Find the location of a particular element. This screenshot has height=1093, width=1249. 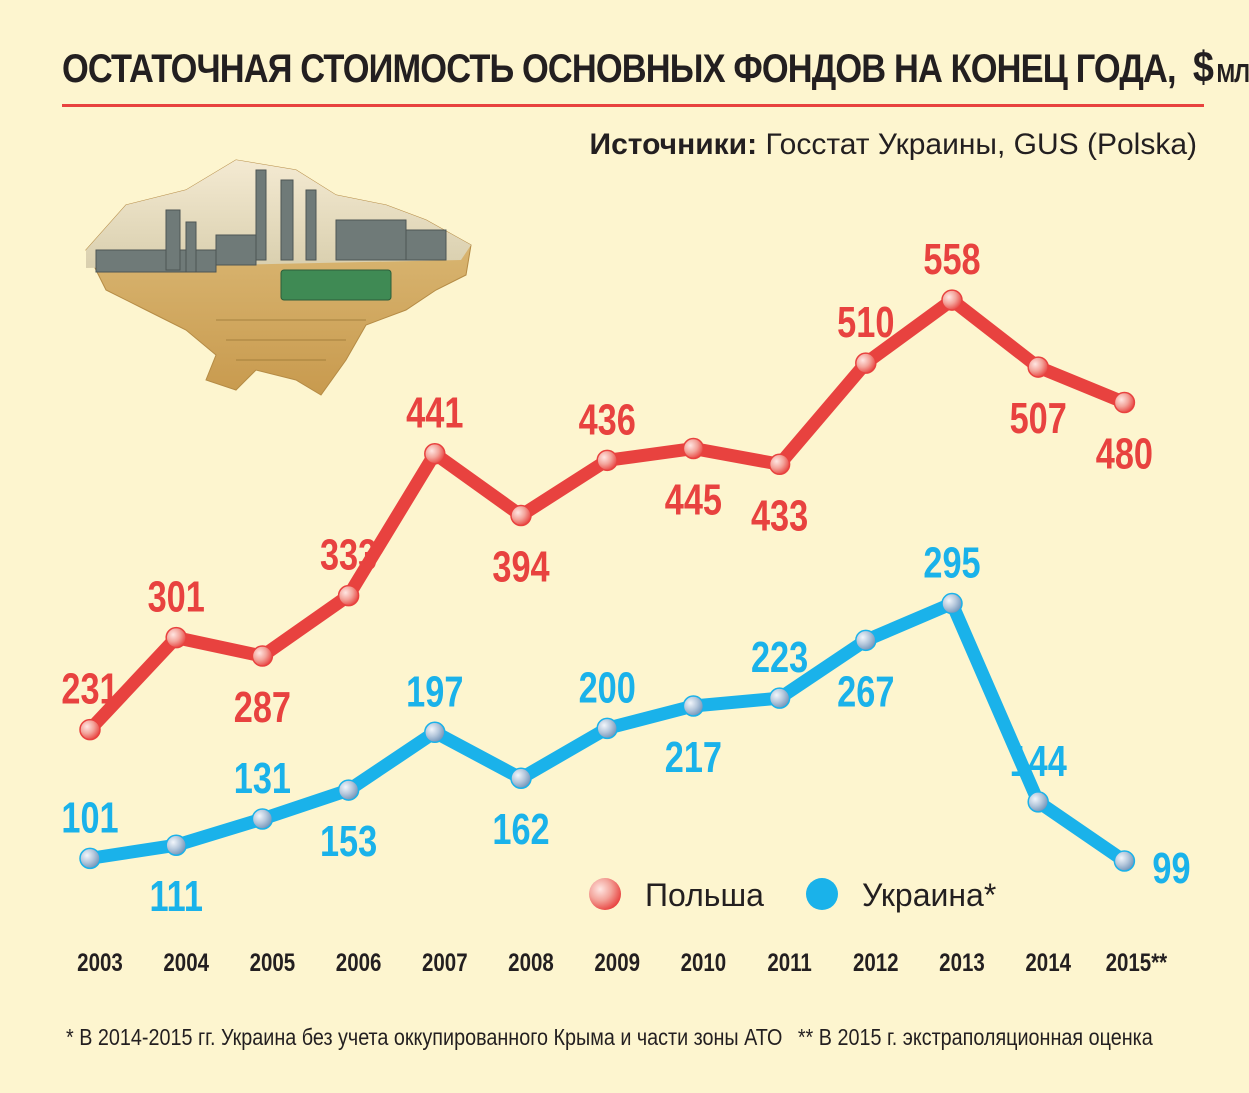

data-point-poland-2011 is located at coordinates (779, 464).